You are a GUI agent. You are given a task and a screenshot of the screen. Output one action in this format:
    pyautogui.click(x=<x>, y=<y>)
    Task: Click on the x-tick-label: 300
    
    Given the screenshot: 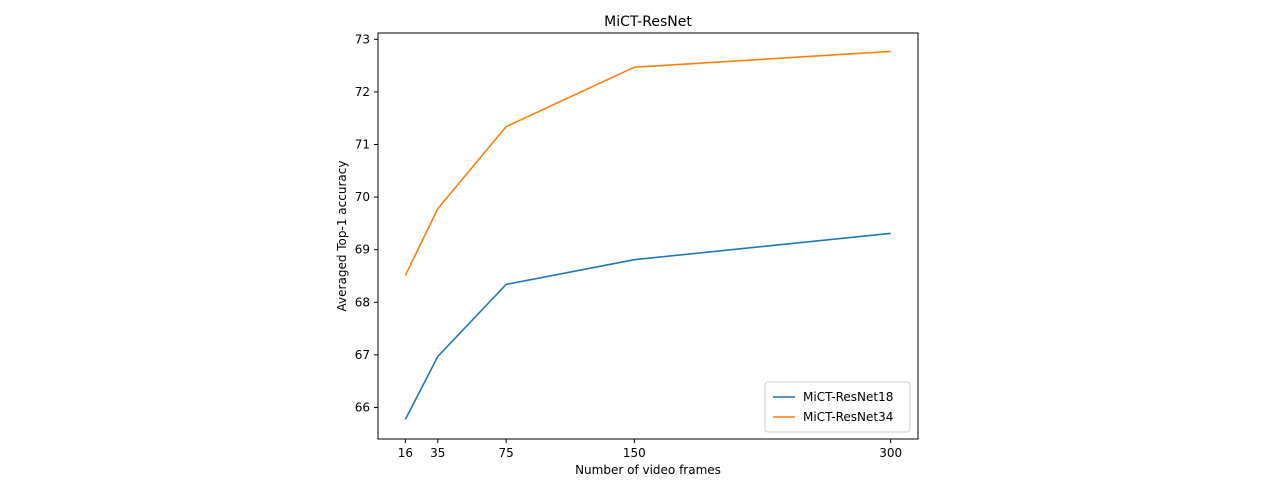 What is the action you would take?
    pyautogui.click(x=890, y=453)
    